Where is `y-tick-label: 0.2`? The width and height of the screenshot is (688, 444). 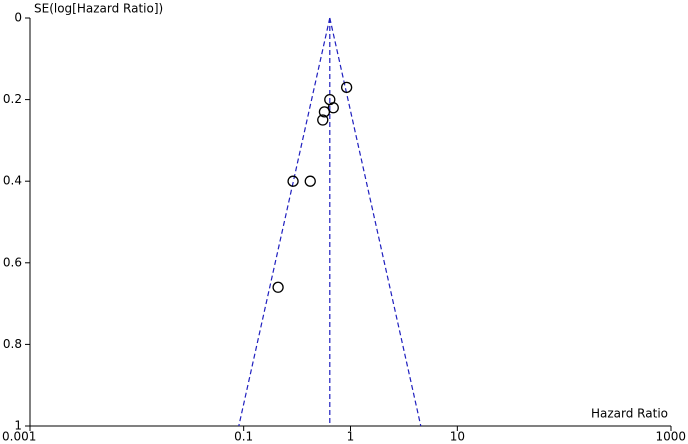
y-tick-label: 0.2 is located at coordinates (12, 99).